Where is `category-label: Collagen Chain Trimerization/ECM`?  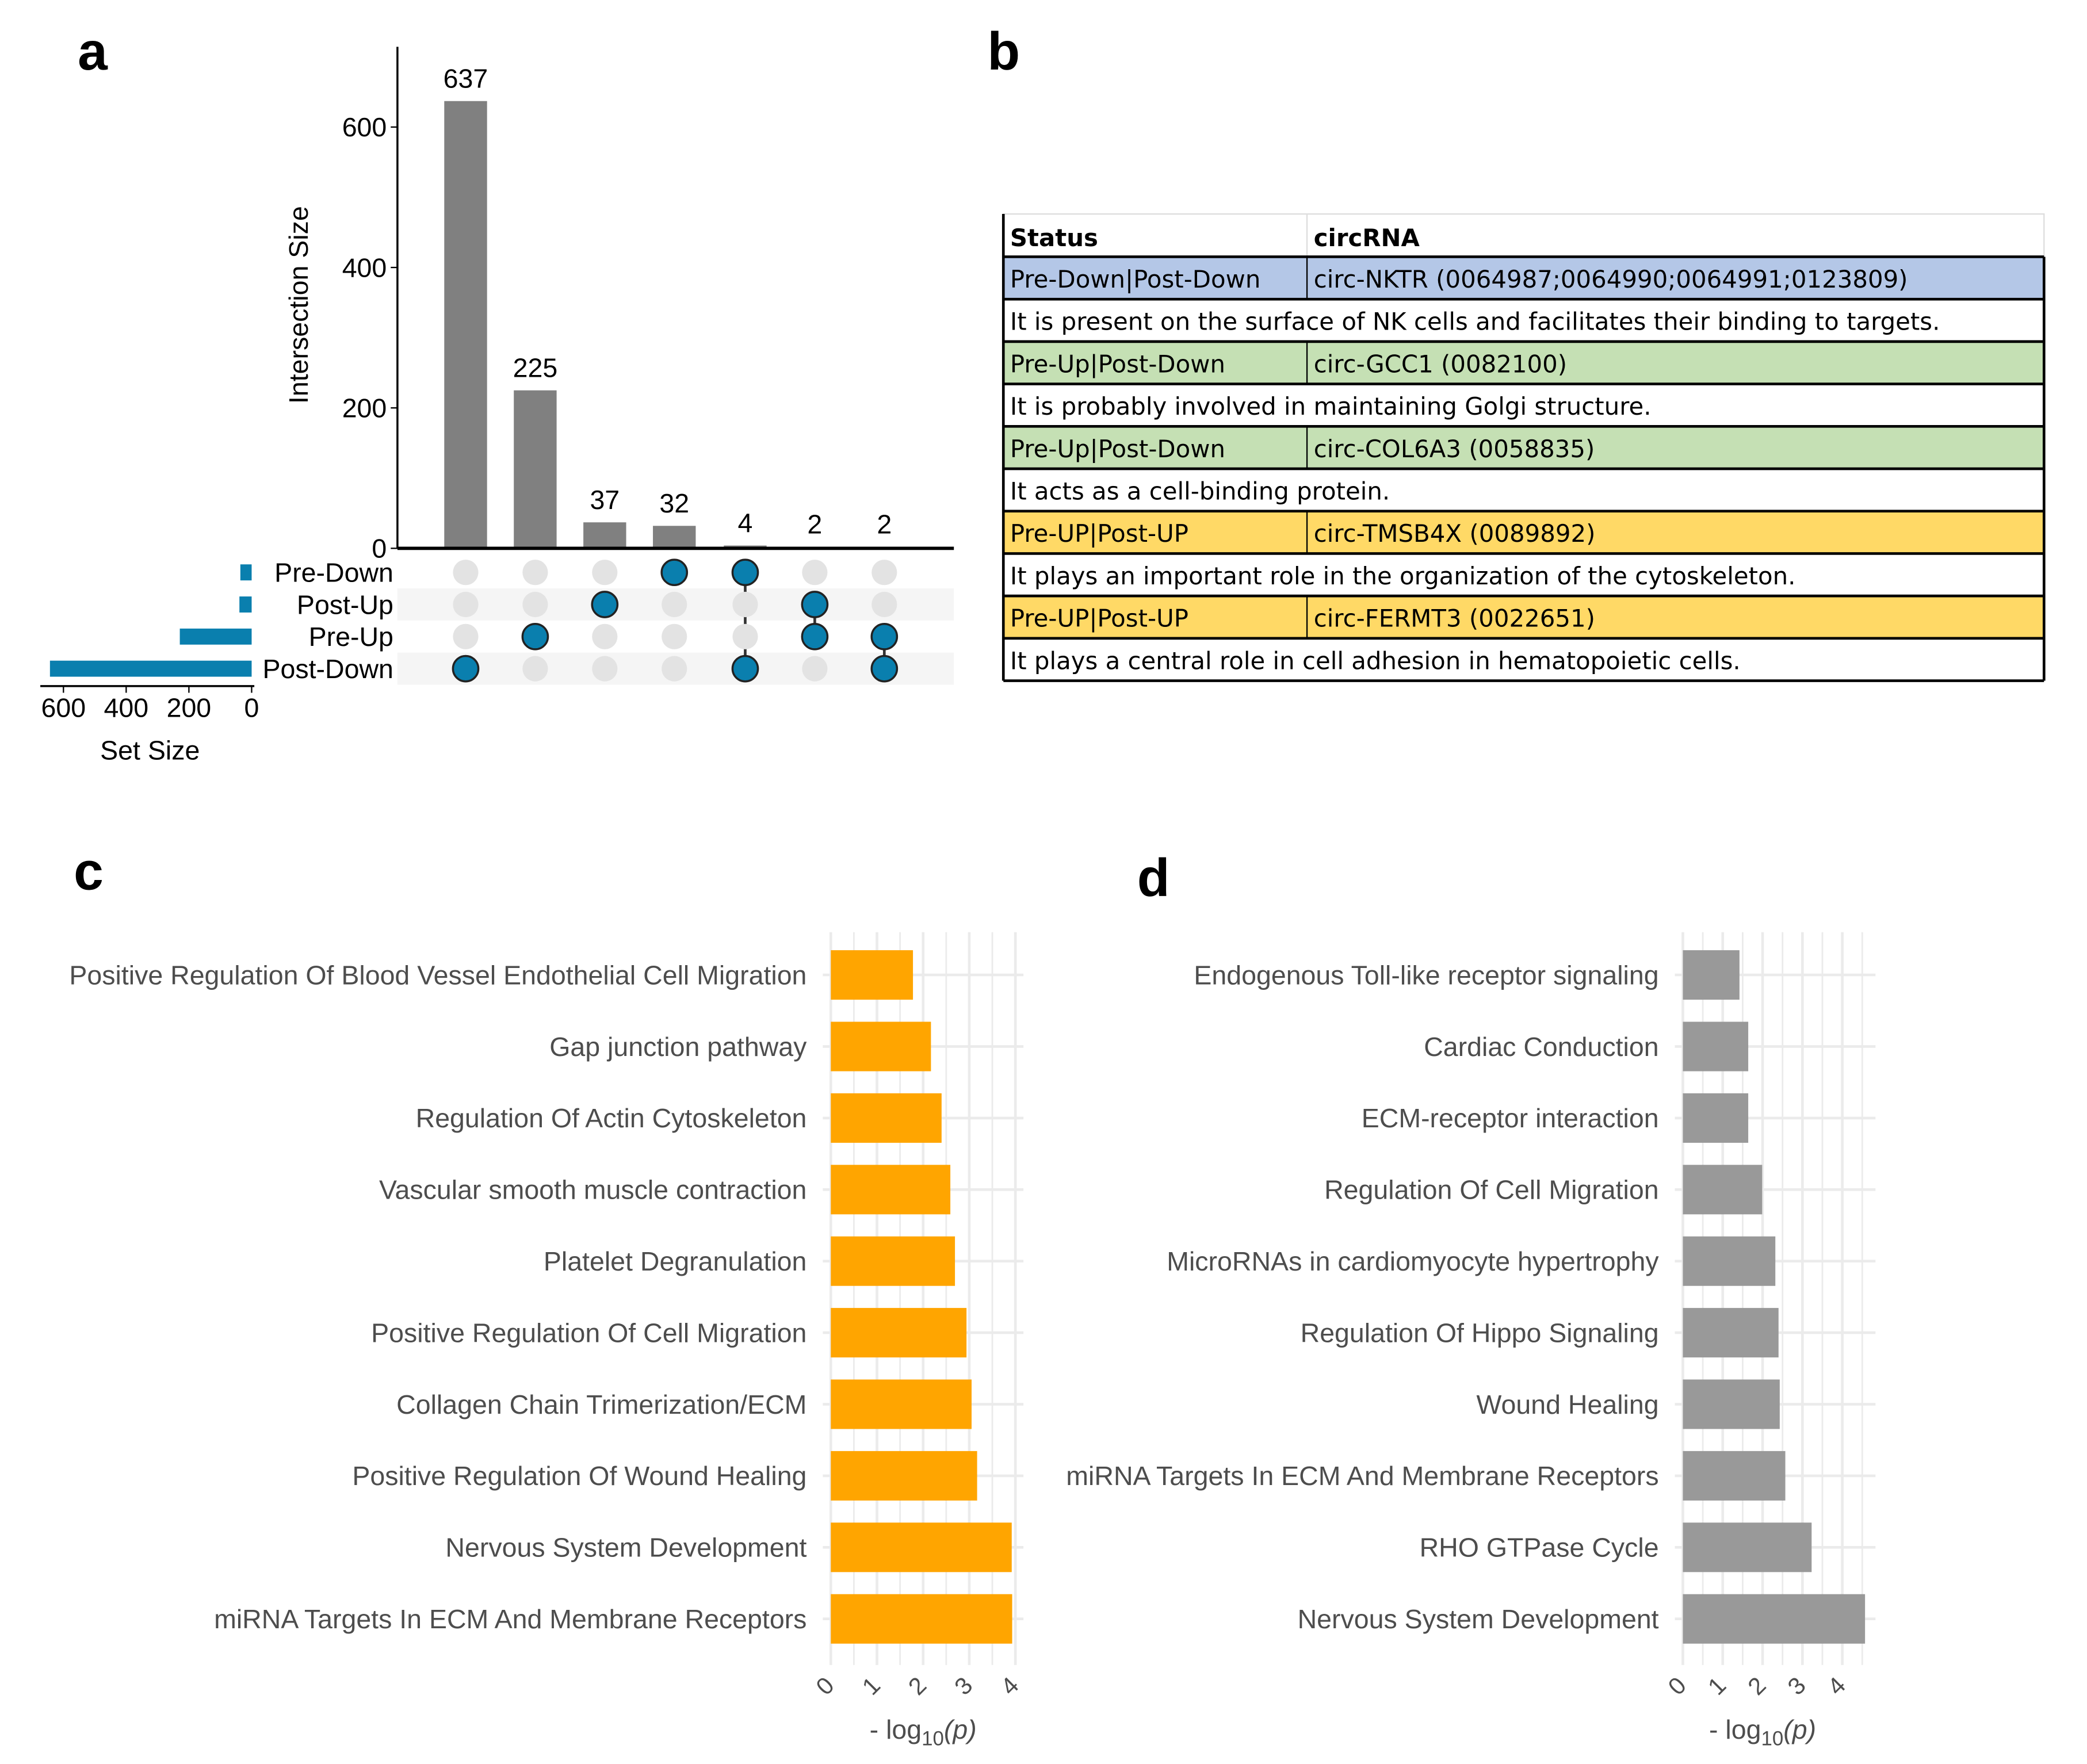
category-label: Collagen Chain Trimerization/ECM is located at coordinates (601, 1404).